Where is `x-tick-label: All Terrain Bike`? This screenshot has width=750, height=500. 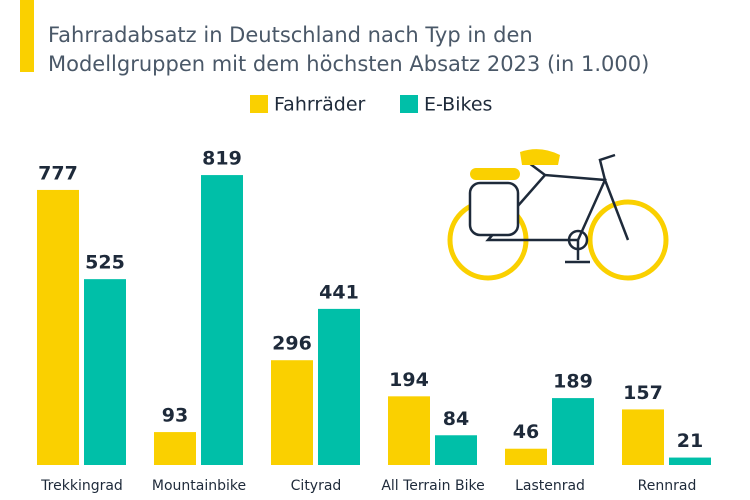
x-tick-label: All Terrain Bike is located at coordinates (432, 486).